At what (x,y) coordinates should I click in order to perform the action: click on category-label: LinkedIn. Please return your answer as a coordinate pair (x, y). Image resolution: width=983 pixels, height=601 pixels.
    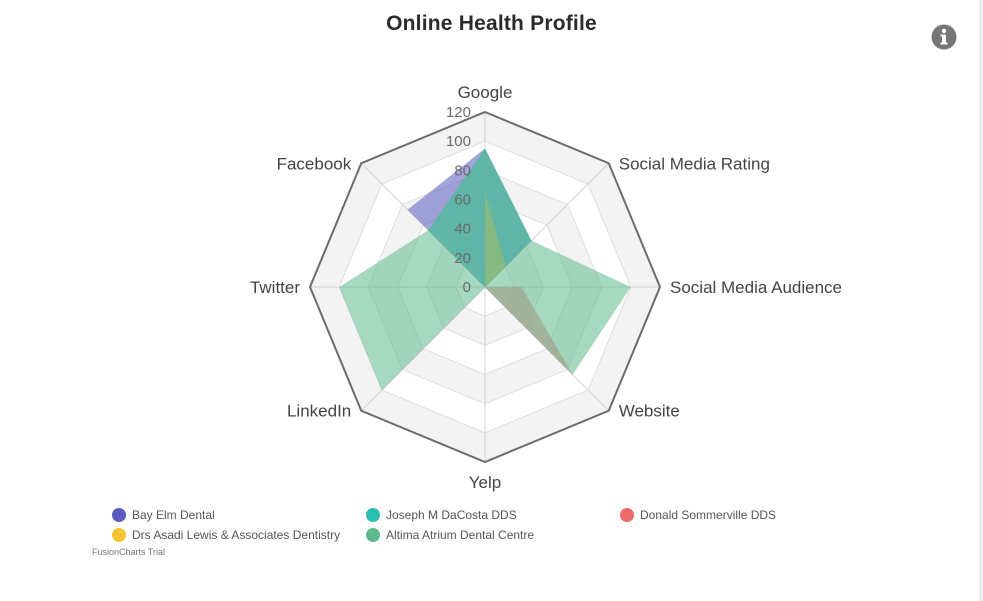
    Looking at the image, I should click on (319, 411).